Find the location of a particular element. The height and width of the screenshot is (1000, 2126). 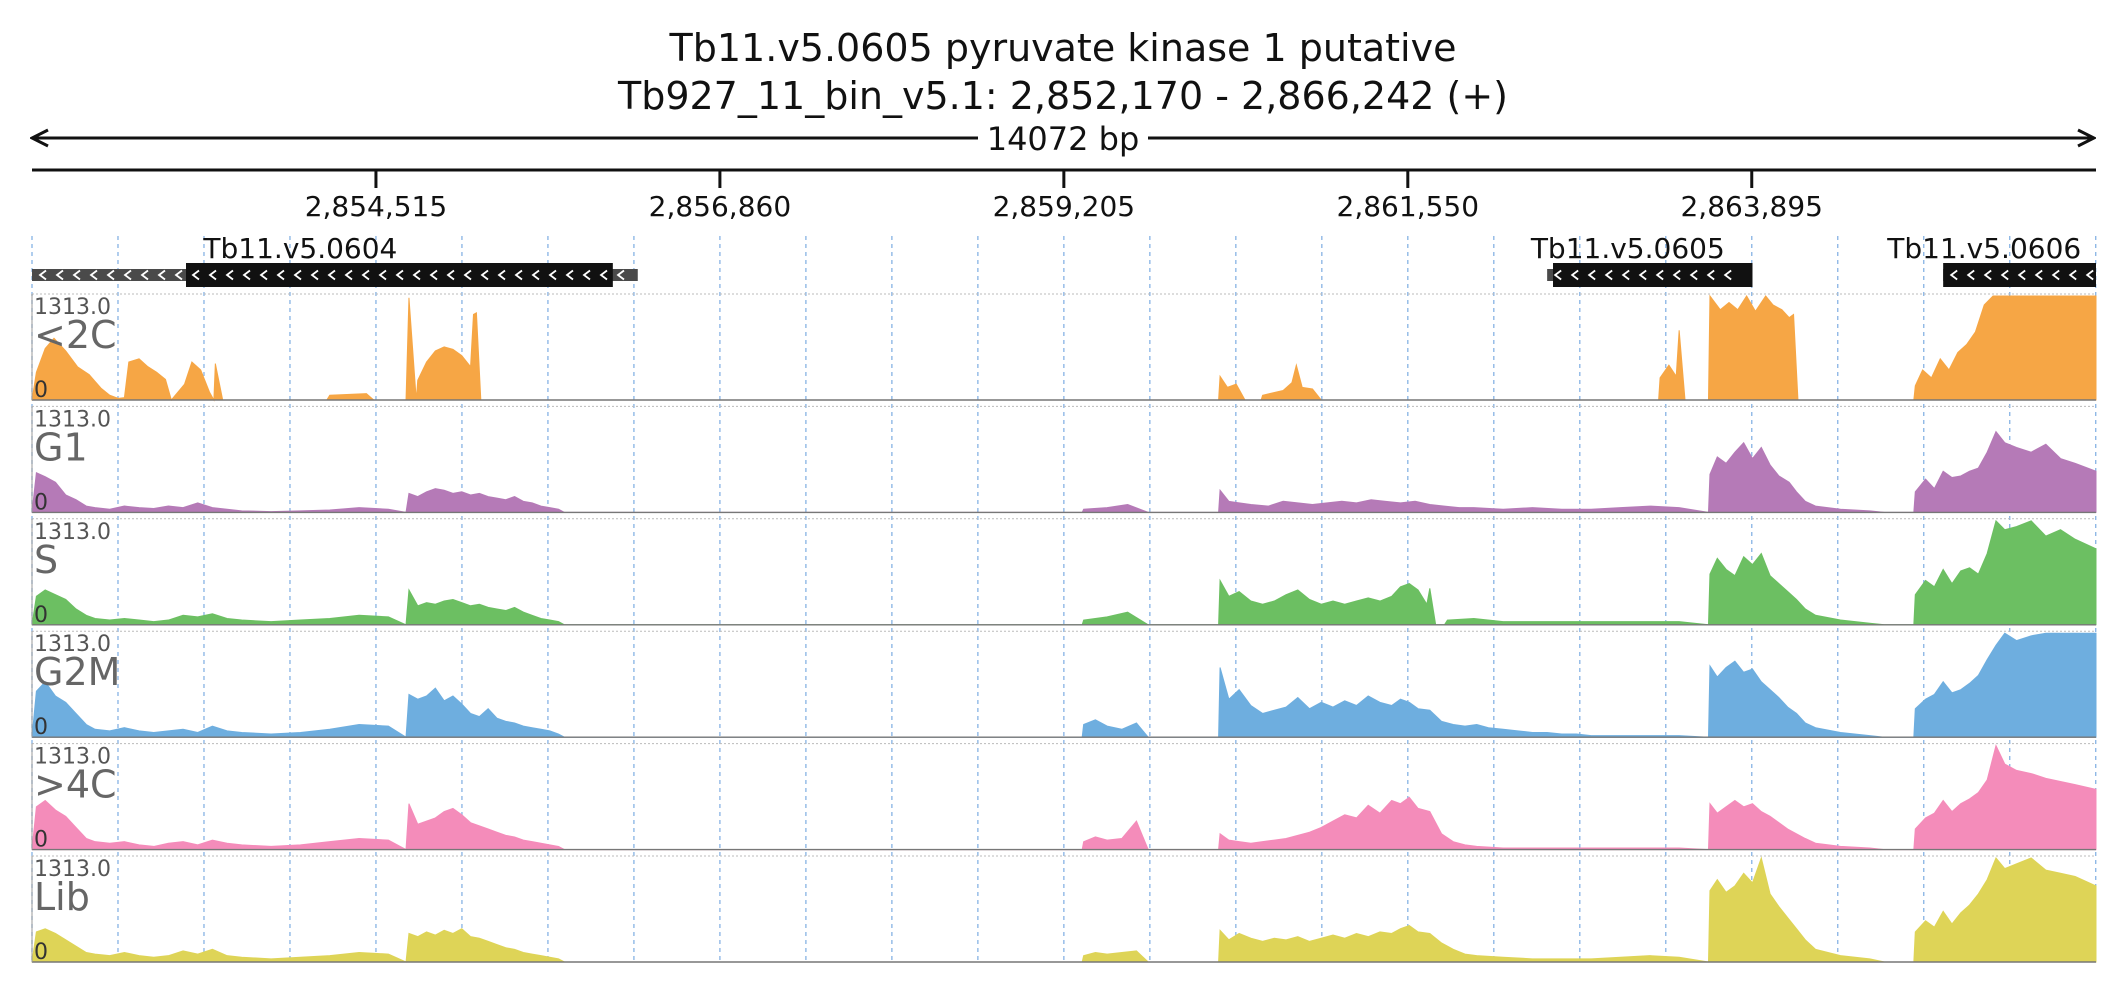

span-label: 14072 bp is located at coordinates (1063, 139).